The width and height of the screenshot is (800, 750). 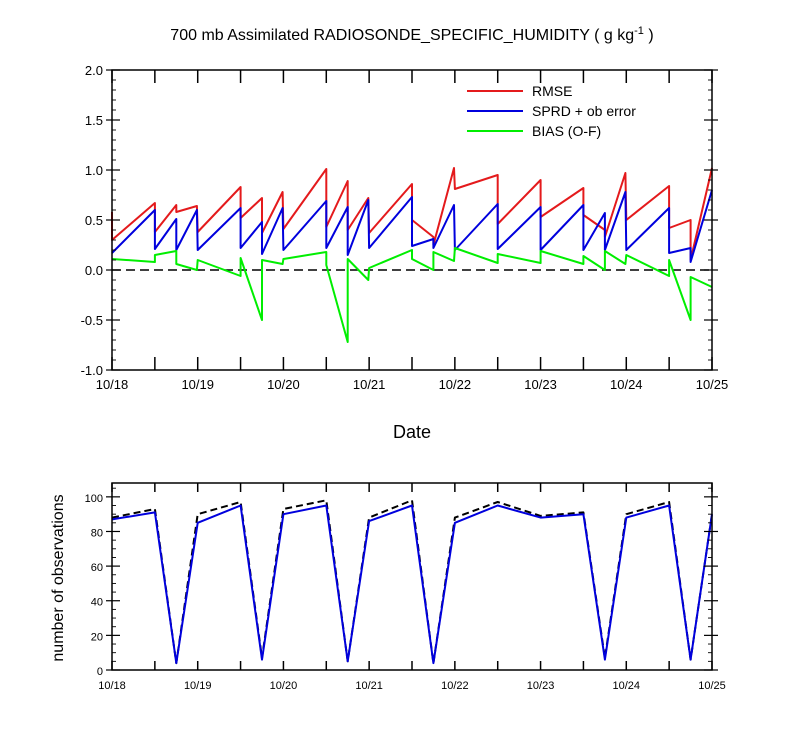 I want to click on bottom-y-tick-label: 40, so click(x=97, y=603).